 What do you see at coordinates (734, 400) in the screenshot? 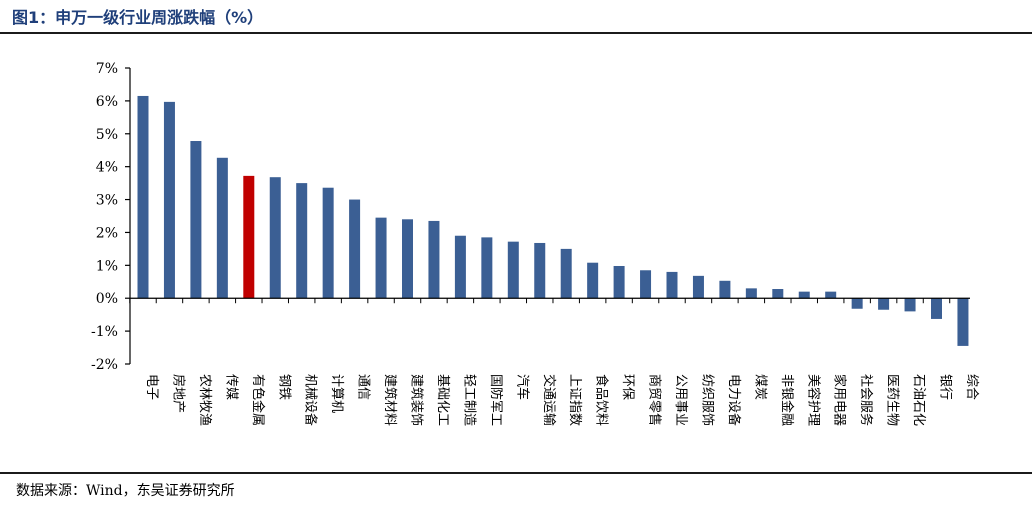
I see `category-label: 电力设备` at bounding box center [734, 400].